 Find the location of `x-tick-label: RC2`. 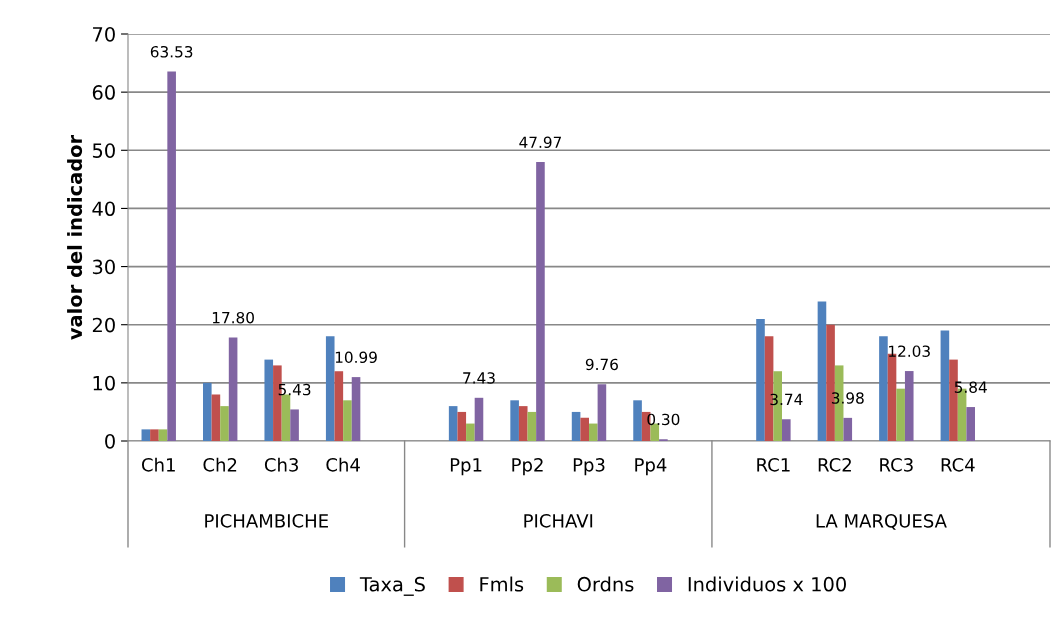

x-tick-label: RC2 is located at coordinates (834, 464).